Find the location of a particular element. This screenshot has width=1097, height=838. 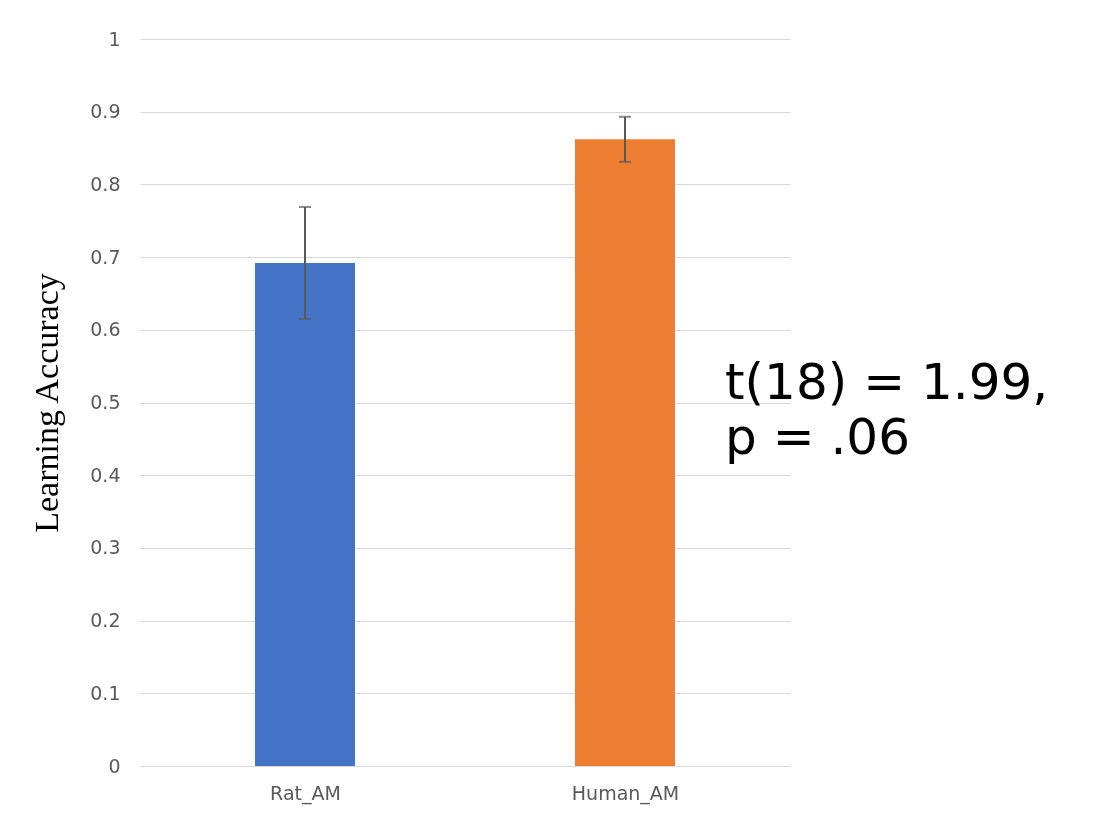

y-tick-label: 0.9 is located at coordinates (105, 111).